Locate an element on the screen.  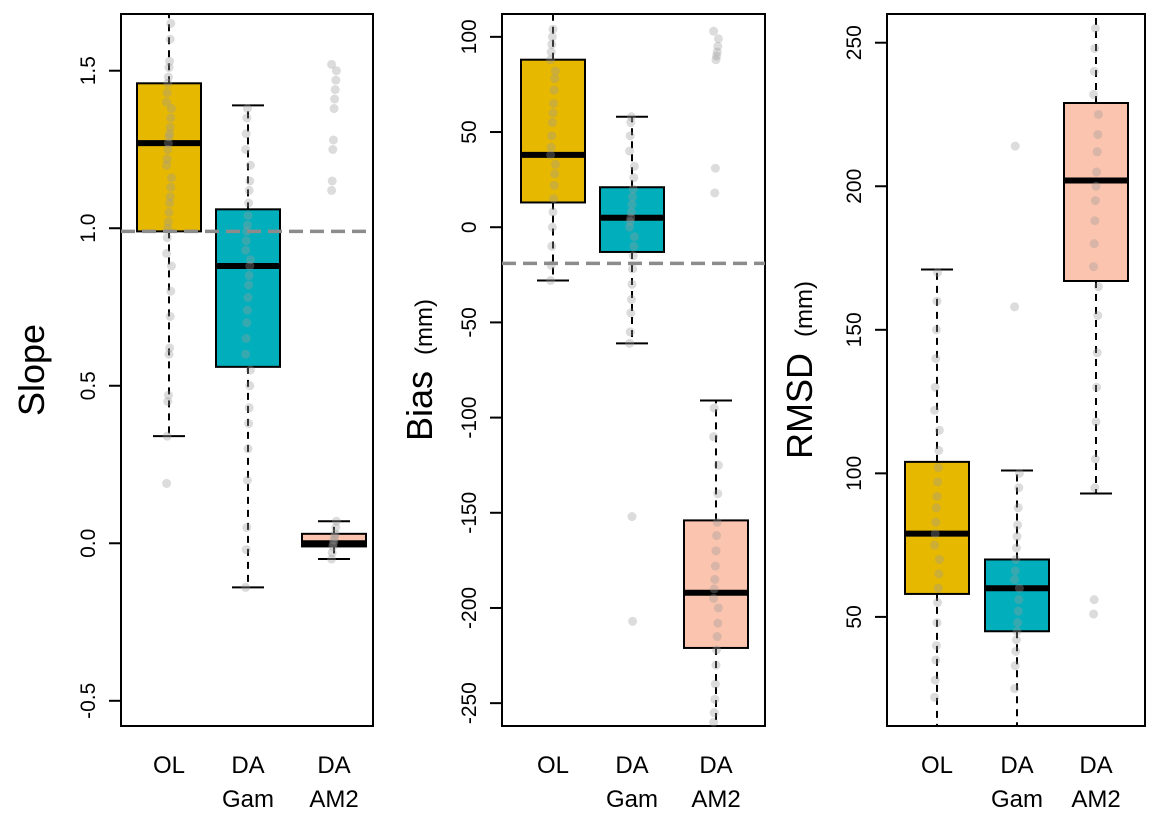
bias-box-da-gam is located at coordinates (632, 369).